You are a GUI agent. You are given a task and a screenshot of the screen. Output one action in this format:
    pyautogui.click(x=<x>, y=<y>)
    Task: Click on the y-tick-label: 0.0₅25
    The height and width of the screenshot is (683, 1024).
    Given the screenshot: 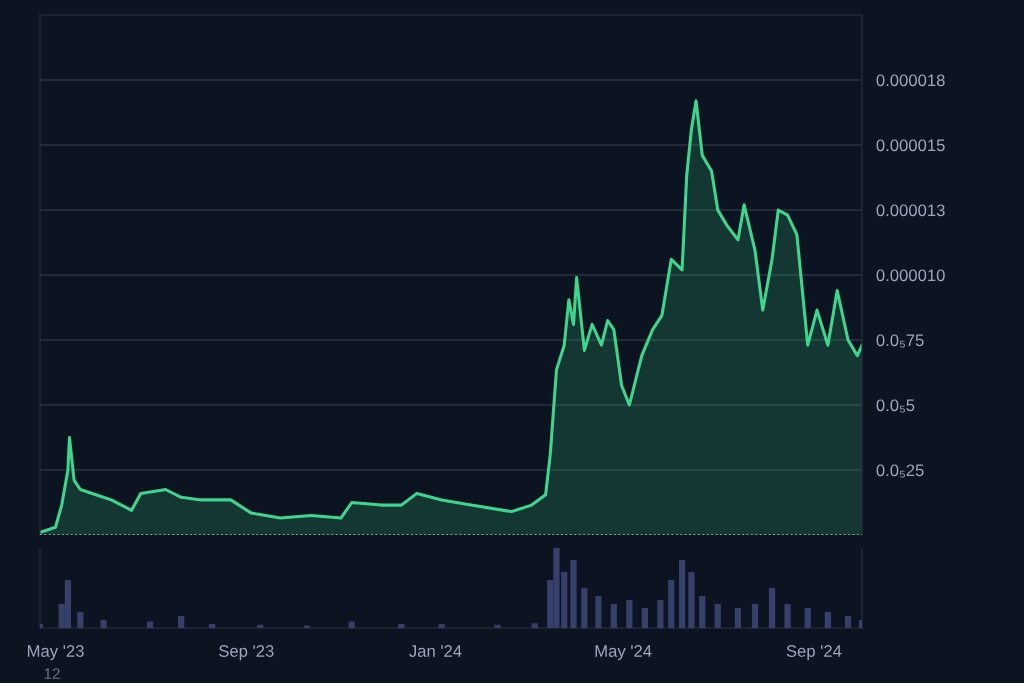 What is the action you would take?
    pyautogui.click(x=900, y=471)
    